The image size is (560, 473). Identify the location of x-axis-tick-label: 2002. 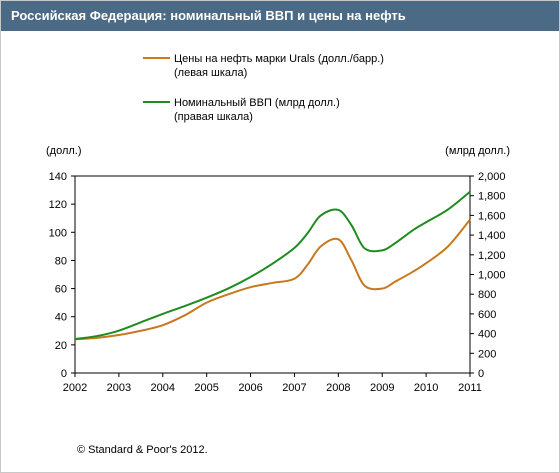
(75, 388).